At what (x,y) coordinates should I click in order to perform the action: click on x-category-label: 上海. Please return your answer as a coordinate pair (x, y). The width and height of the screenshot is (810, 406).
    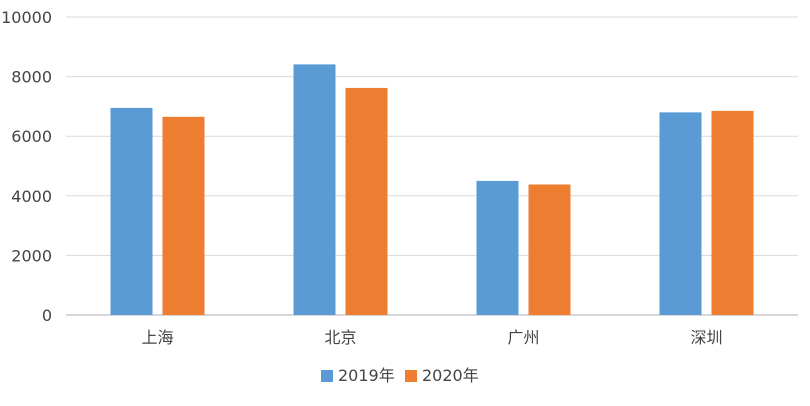
    Looking at the image, I should click on (157, 337).